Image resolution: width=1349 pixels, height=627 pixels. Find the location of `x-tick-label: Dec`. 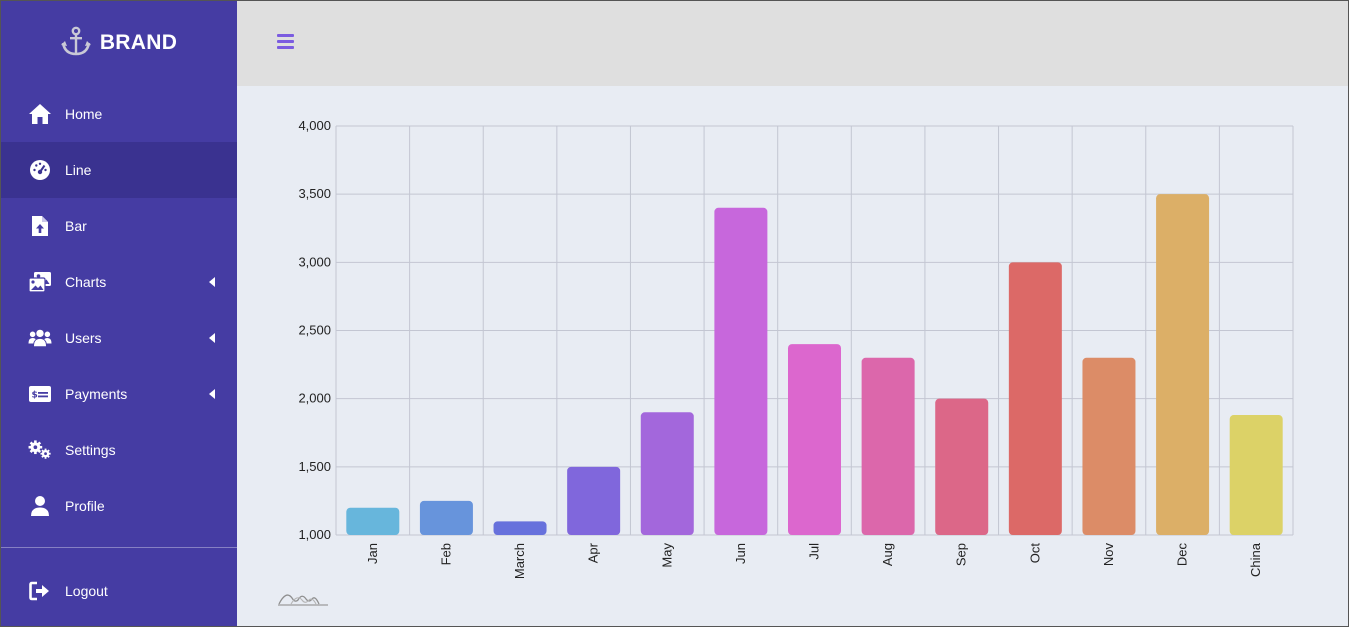

x-tick-label: Dec is located at coordinates (1182, 555).